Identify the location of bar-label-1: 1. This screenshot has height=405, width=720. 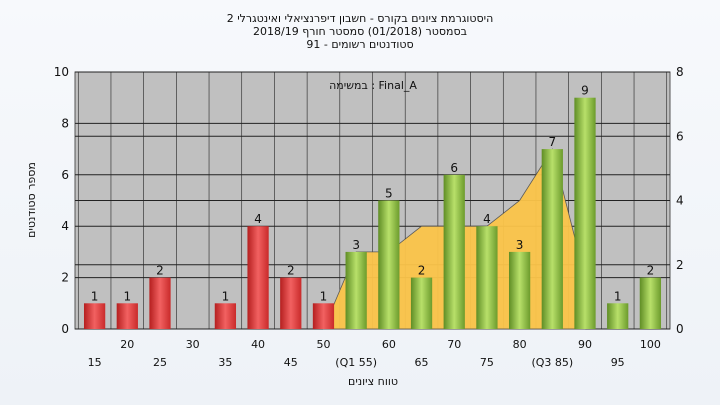
(127, 296).